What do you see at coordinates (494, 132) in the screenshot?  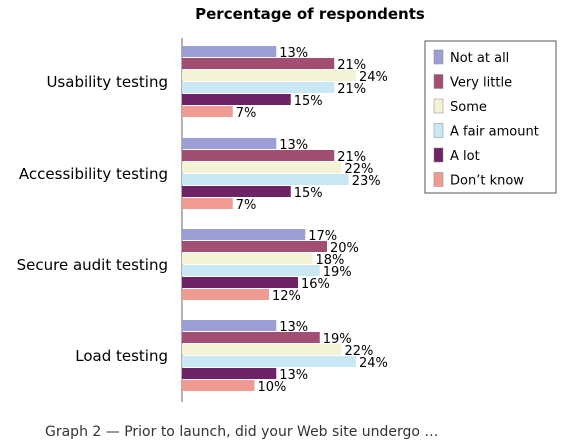 I see `legend-label: A fair amount` at bounding box center [494, 132].